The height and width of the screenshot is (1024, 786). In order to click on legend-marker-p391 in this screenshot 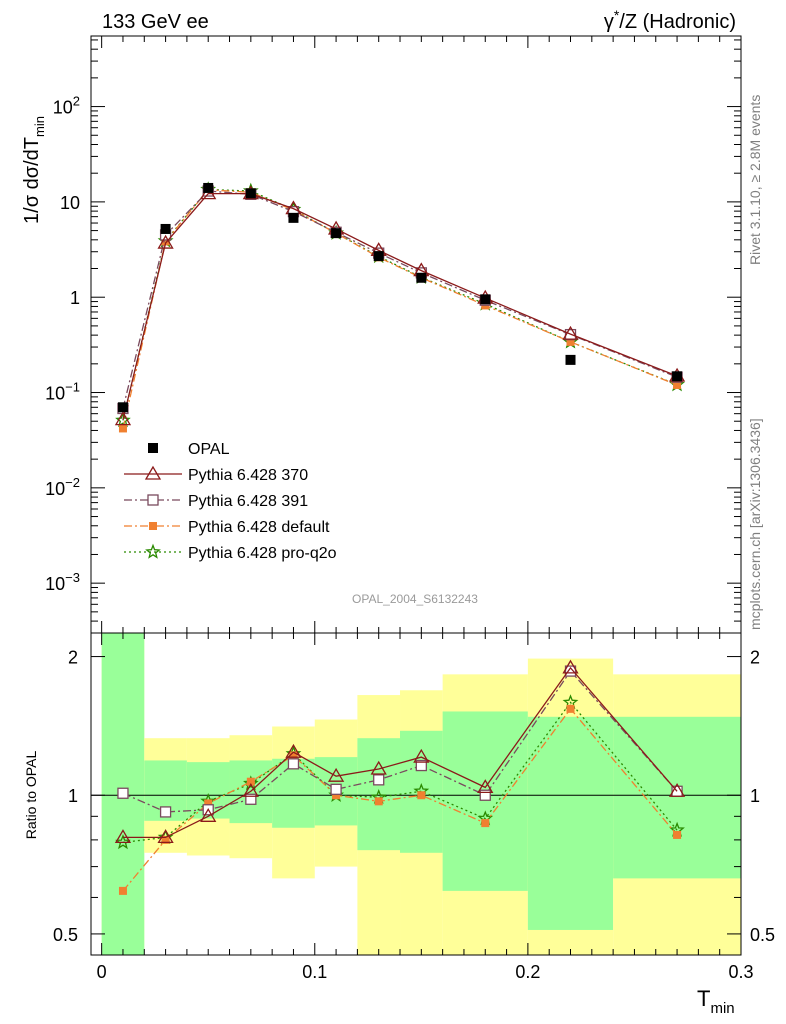, I will do `click(153, 500)`.